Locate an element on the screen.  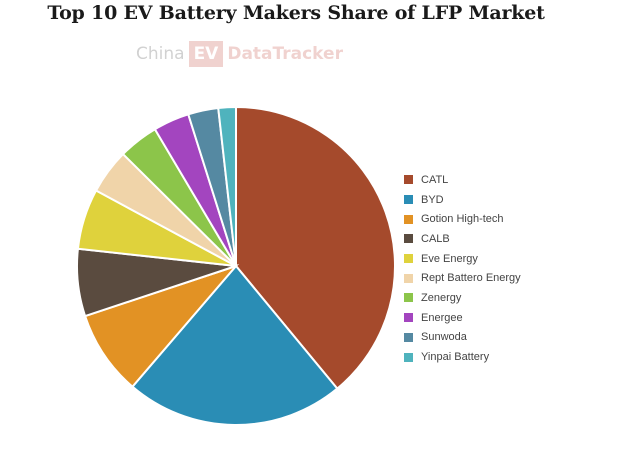
legend-item: CATL is located at coordinates (462, 180).